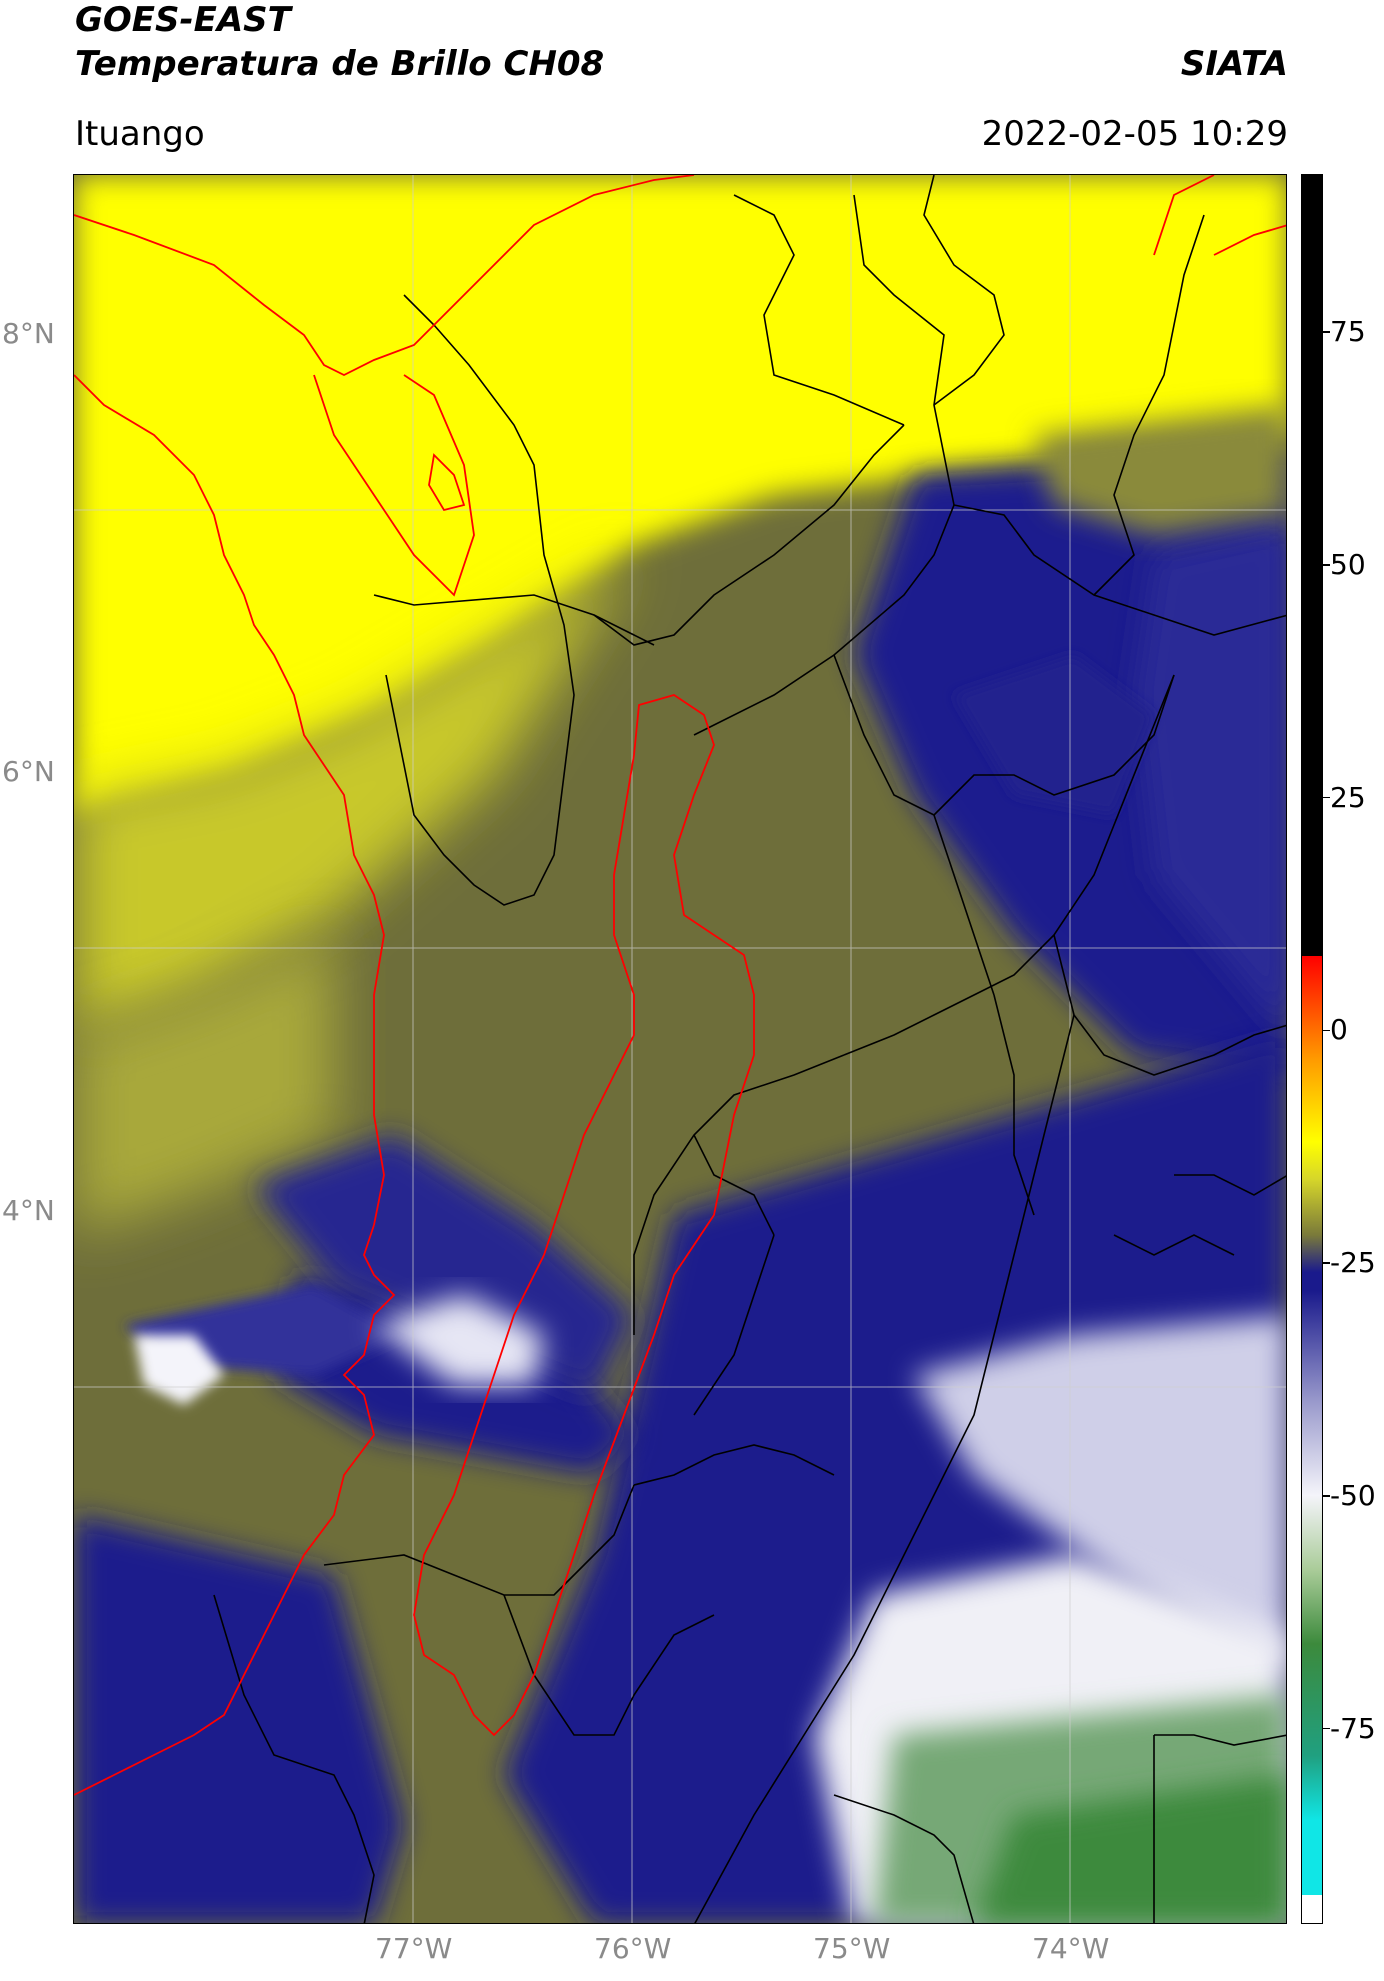 The image size is (1384, 1981). I want to click on colorbar-tick-label: -75, so click(1353, 1728).